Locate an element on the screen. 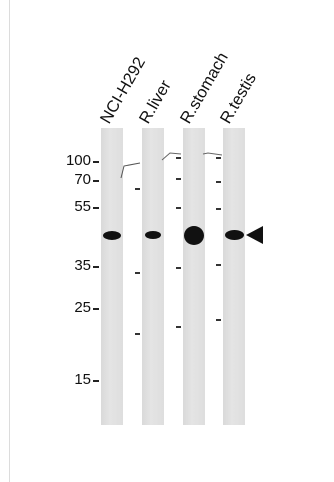 Image resolution: width=334 pixels, height=482 pixels. band-r-stomach is located at coordinates (194, 235).